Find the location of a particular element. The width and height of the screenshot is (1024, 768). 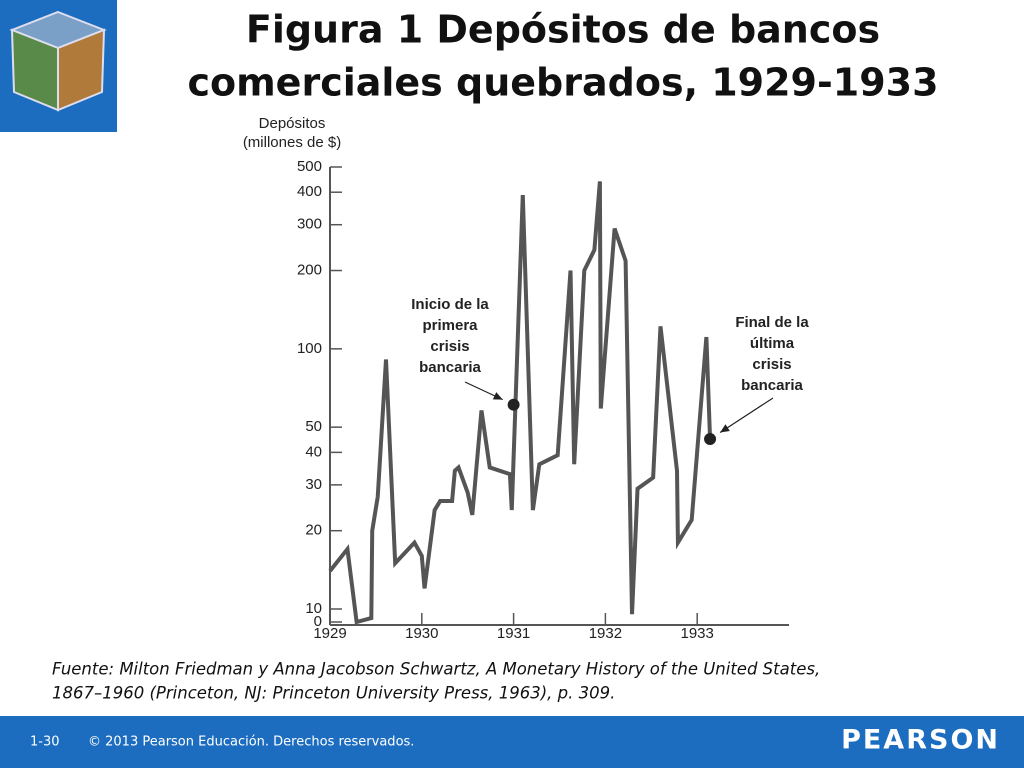

y-tick-label: 20 is located at coordinates (313, 530).